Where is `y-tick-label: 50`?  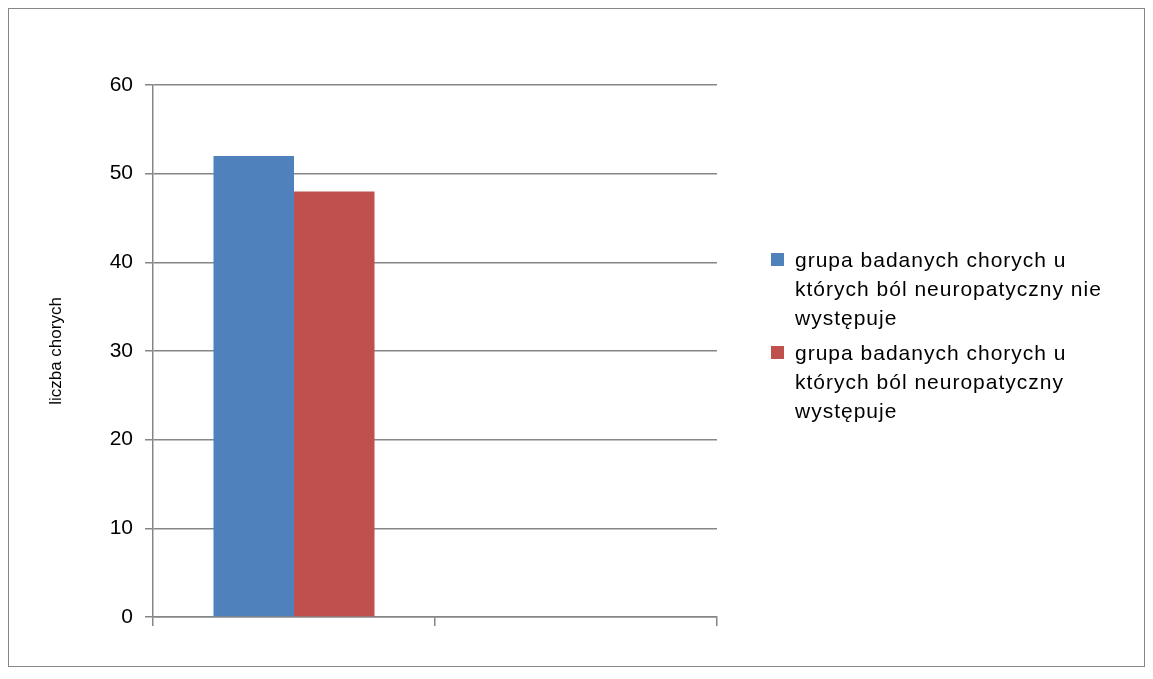 y-tick-label: 50 is located at coordinates (121, 172).